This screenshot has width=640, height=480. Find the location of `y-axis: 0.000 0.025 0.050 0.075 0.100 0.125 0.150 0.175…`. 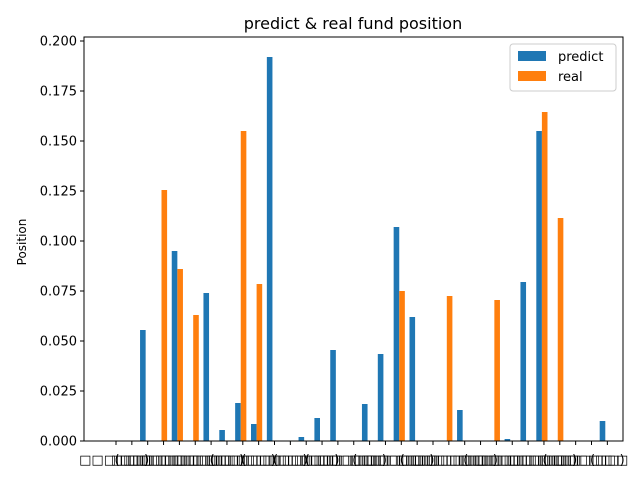

y-axis: 0.000 0.025 0.050 0.075 0.100 0.125 0.150 0.175… is located at coordinates (62, 242).